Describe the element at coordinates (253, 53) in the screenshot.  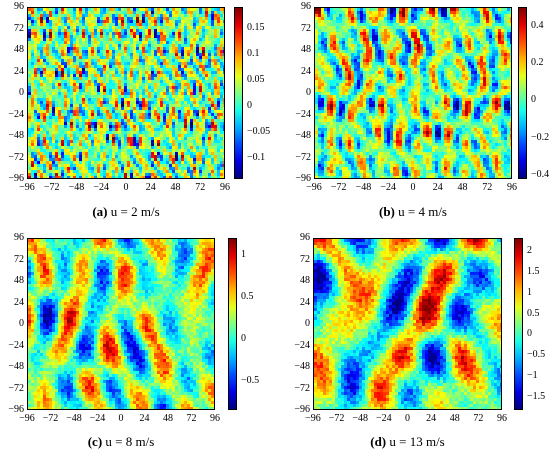
I see `colorbar-tick-label: 0.1` at that location.